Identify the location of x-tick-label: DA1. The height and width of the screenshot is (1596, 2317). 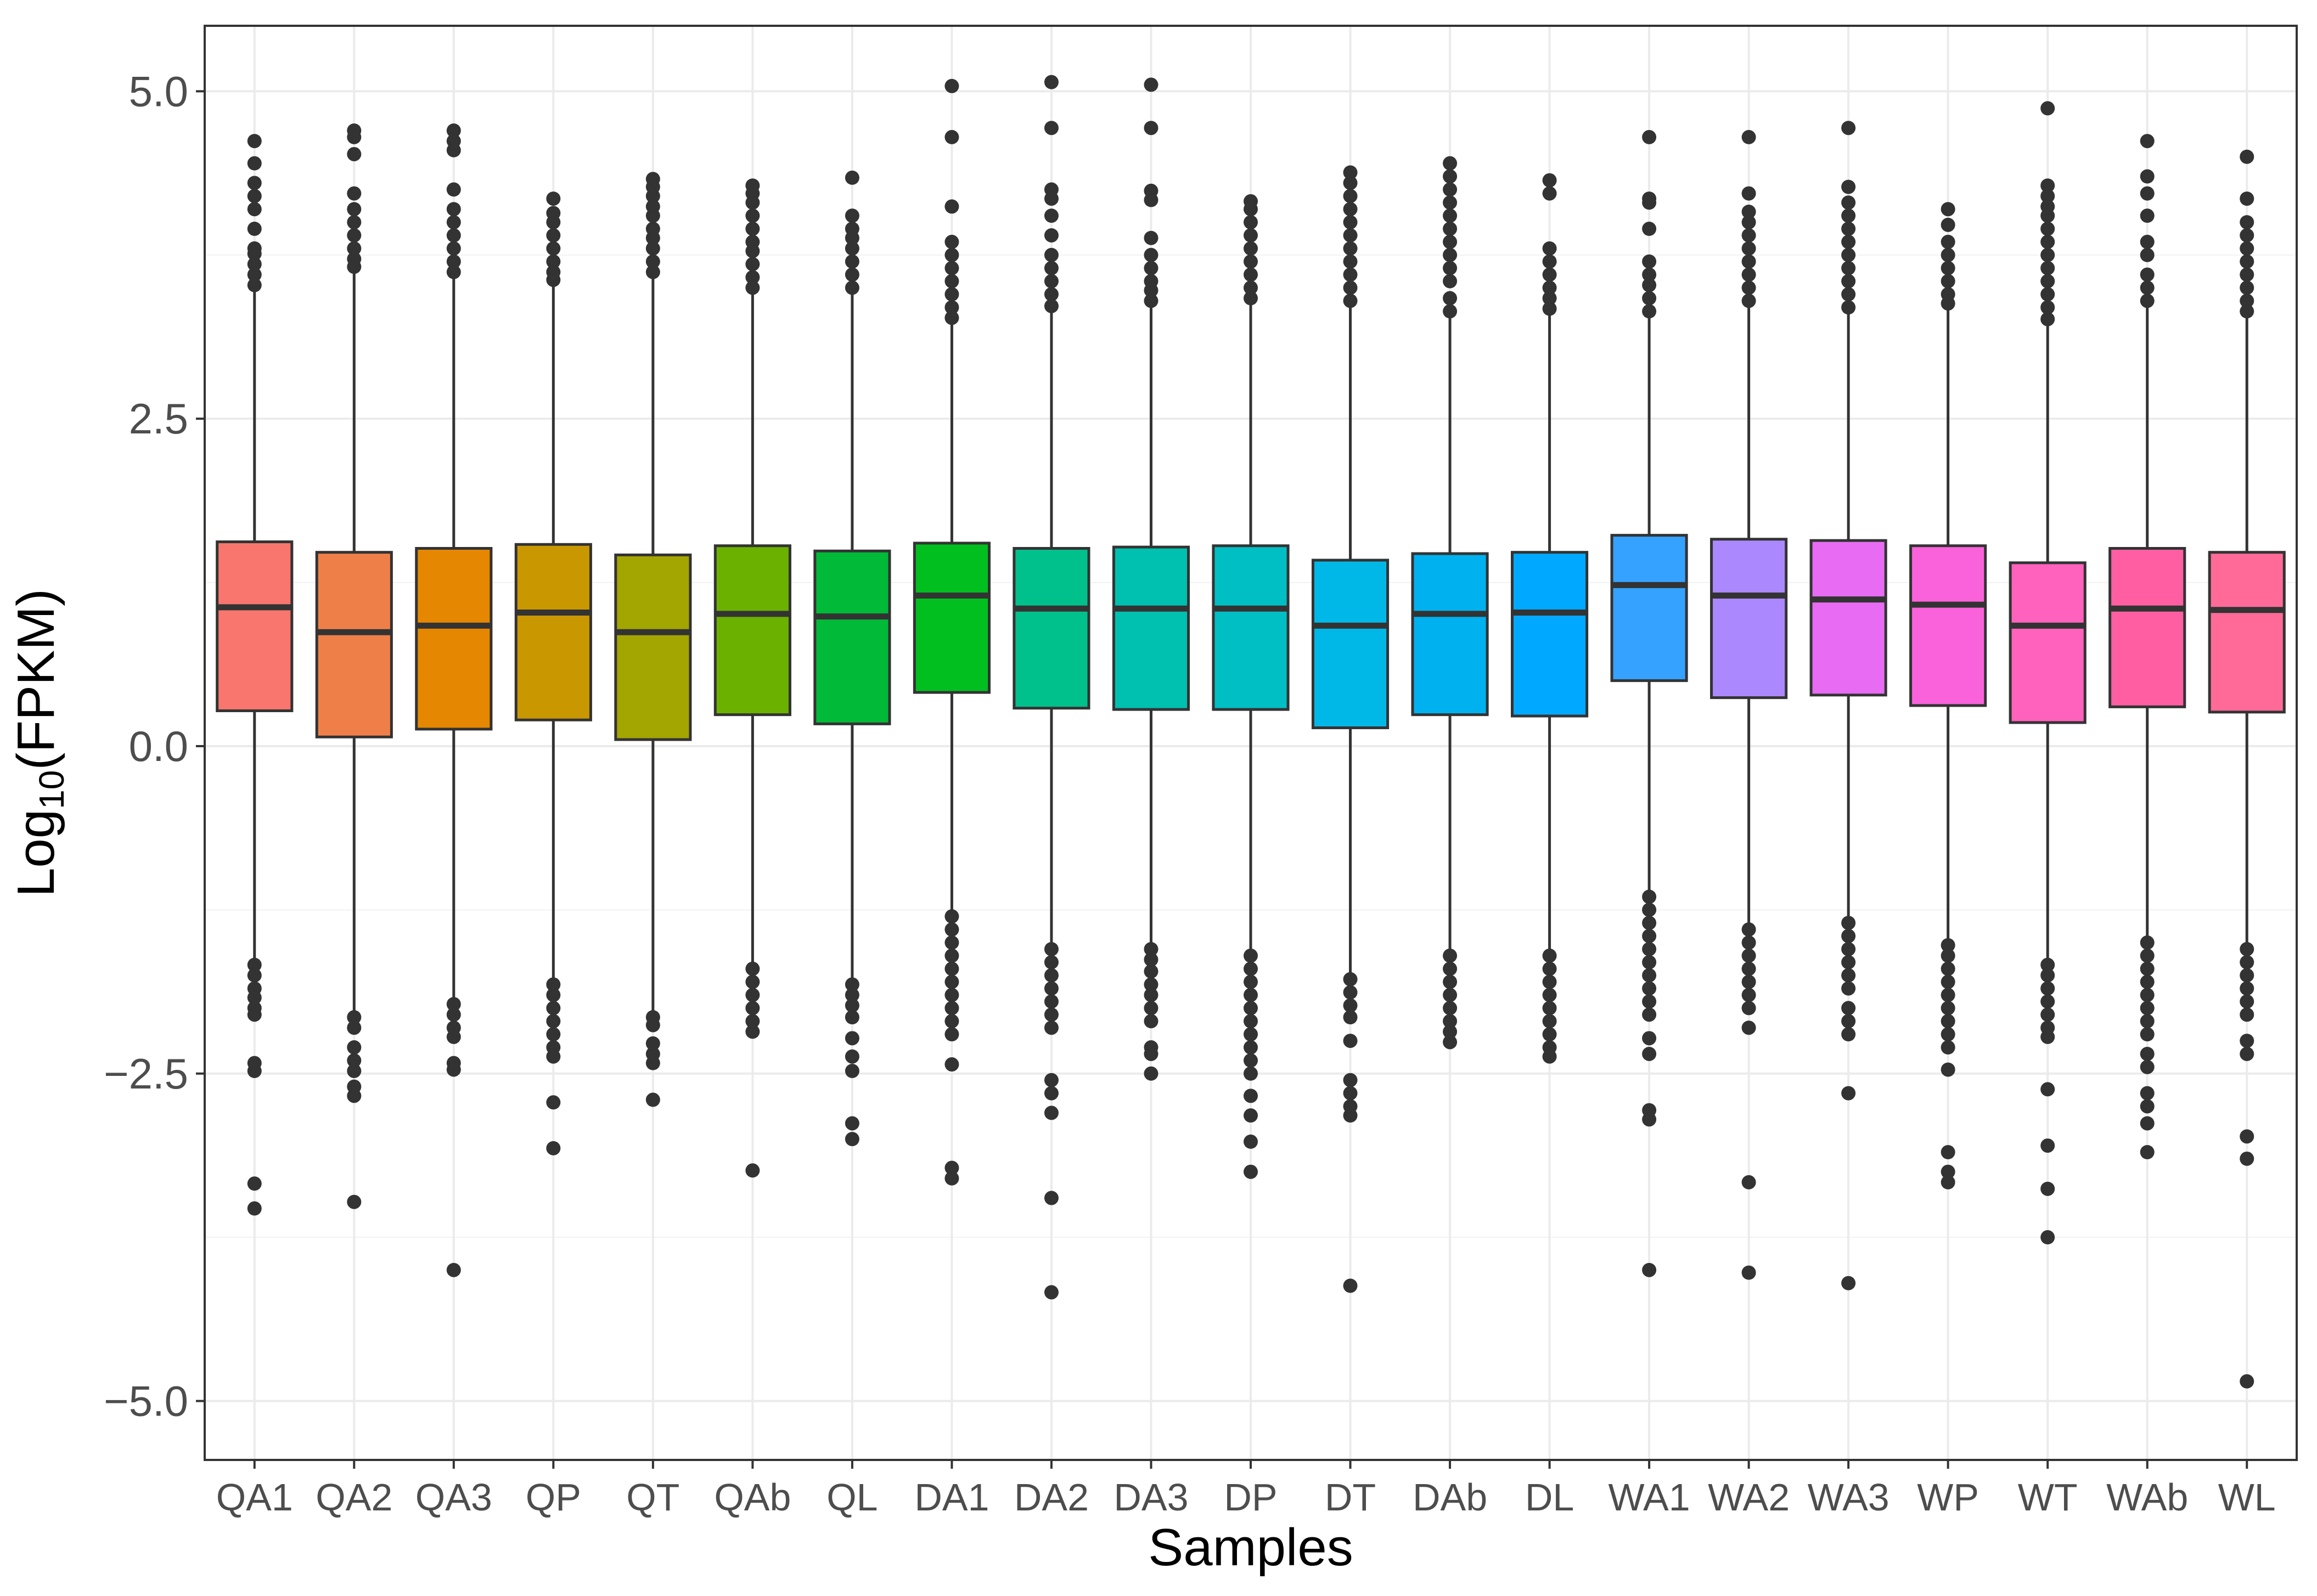
(951, 1497).